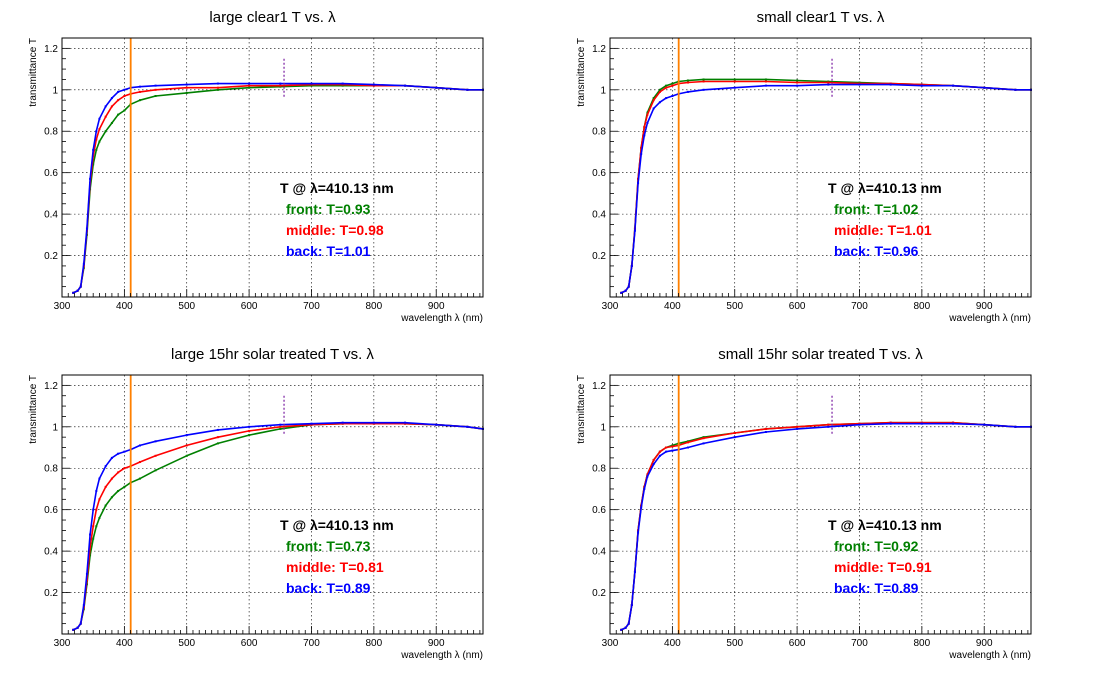  I want to click on annotation-line: front: T=0.93, so click(328, 209).